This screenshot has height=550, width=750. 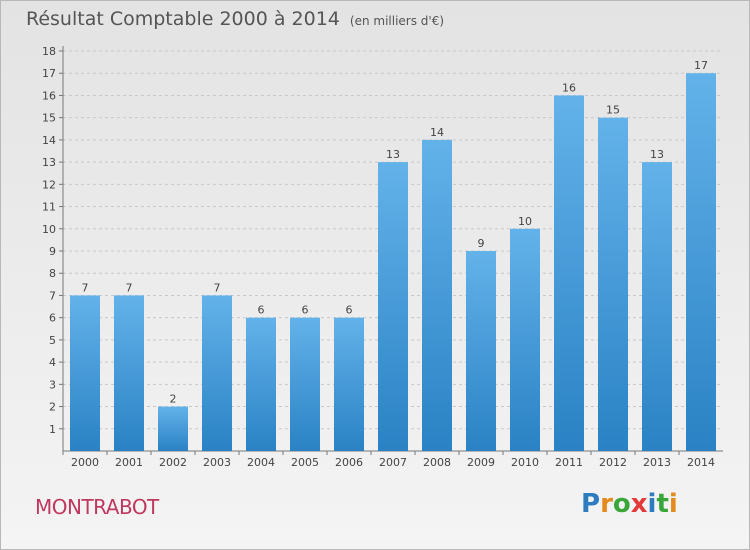 What do you see at coordinates (481, 462) in the screenshot?
I see `x-tick-label: 2009` at bounding box center [481, 462].